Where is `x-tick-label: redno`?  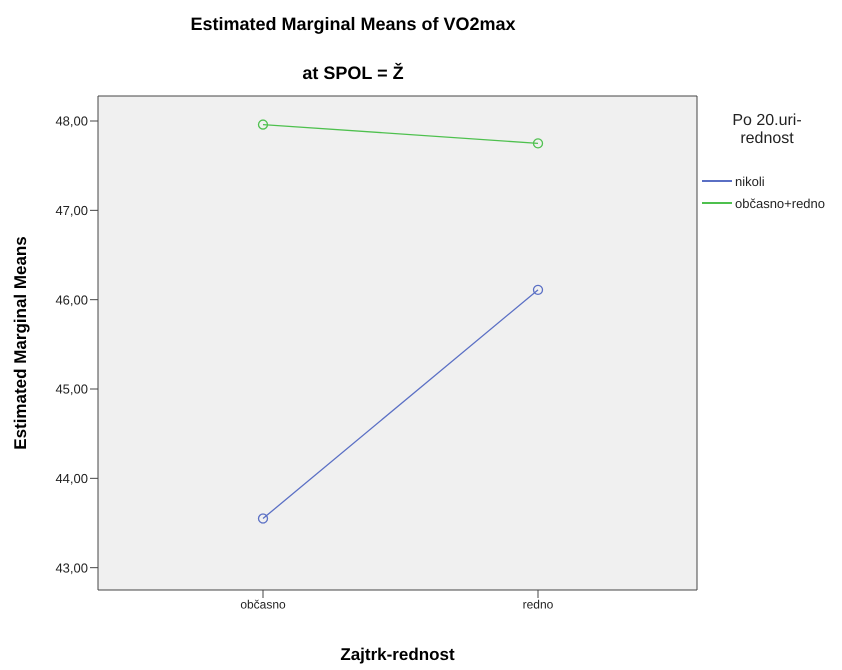 x-tick-label: redno is located at coordinates (538, 605).